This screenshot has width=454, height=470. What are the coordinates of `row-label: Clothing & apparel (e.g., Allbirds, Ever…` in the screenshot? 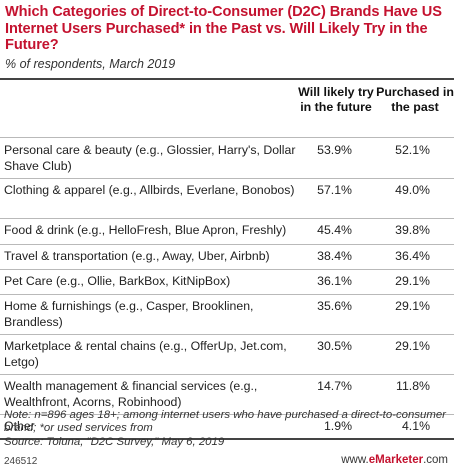 It's located at (149, 190).